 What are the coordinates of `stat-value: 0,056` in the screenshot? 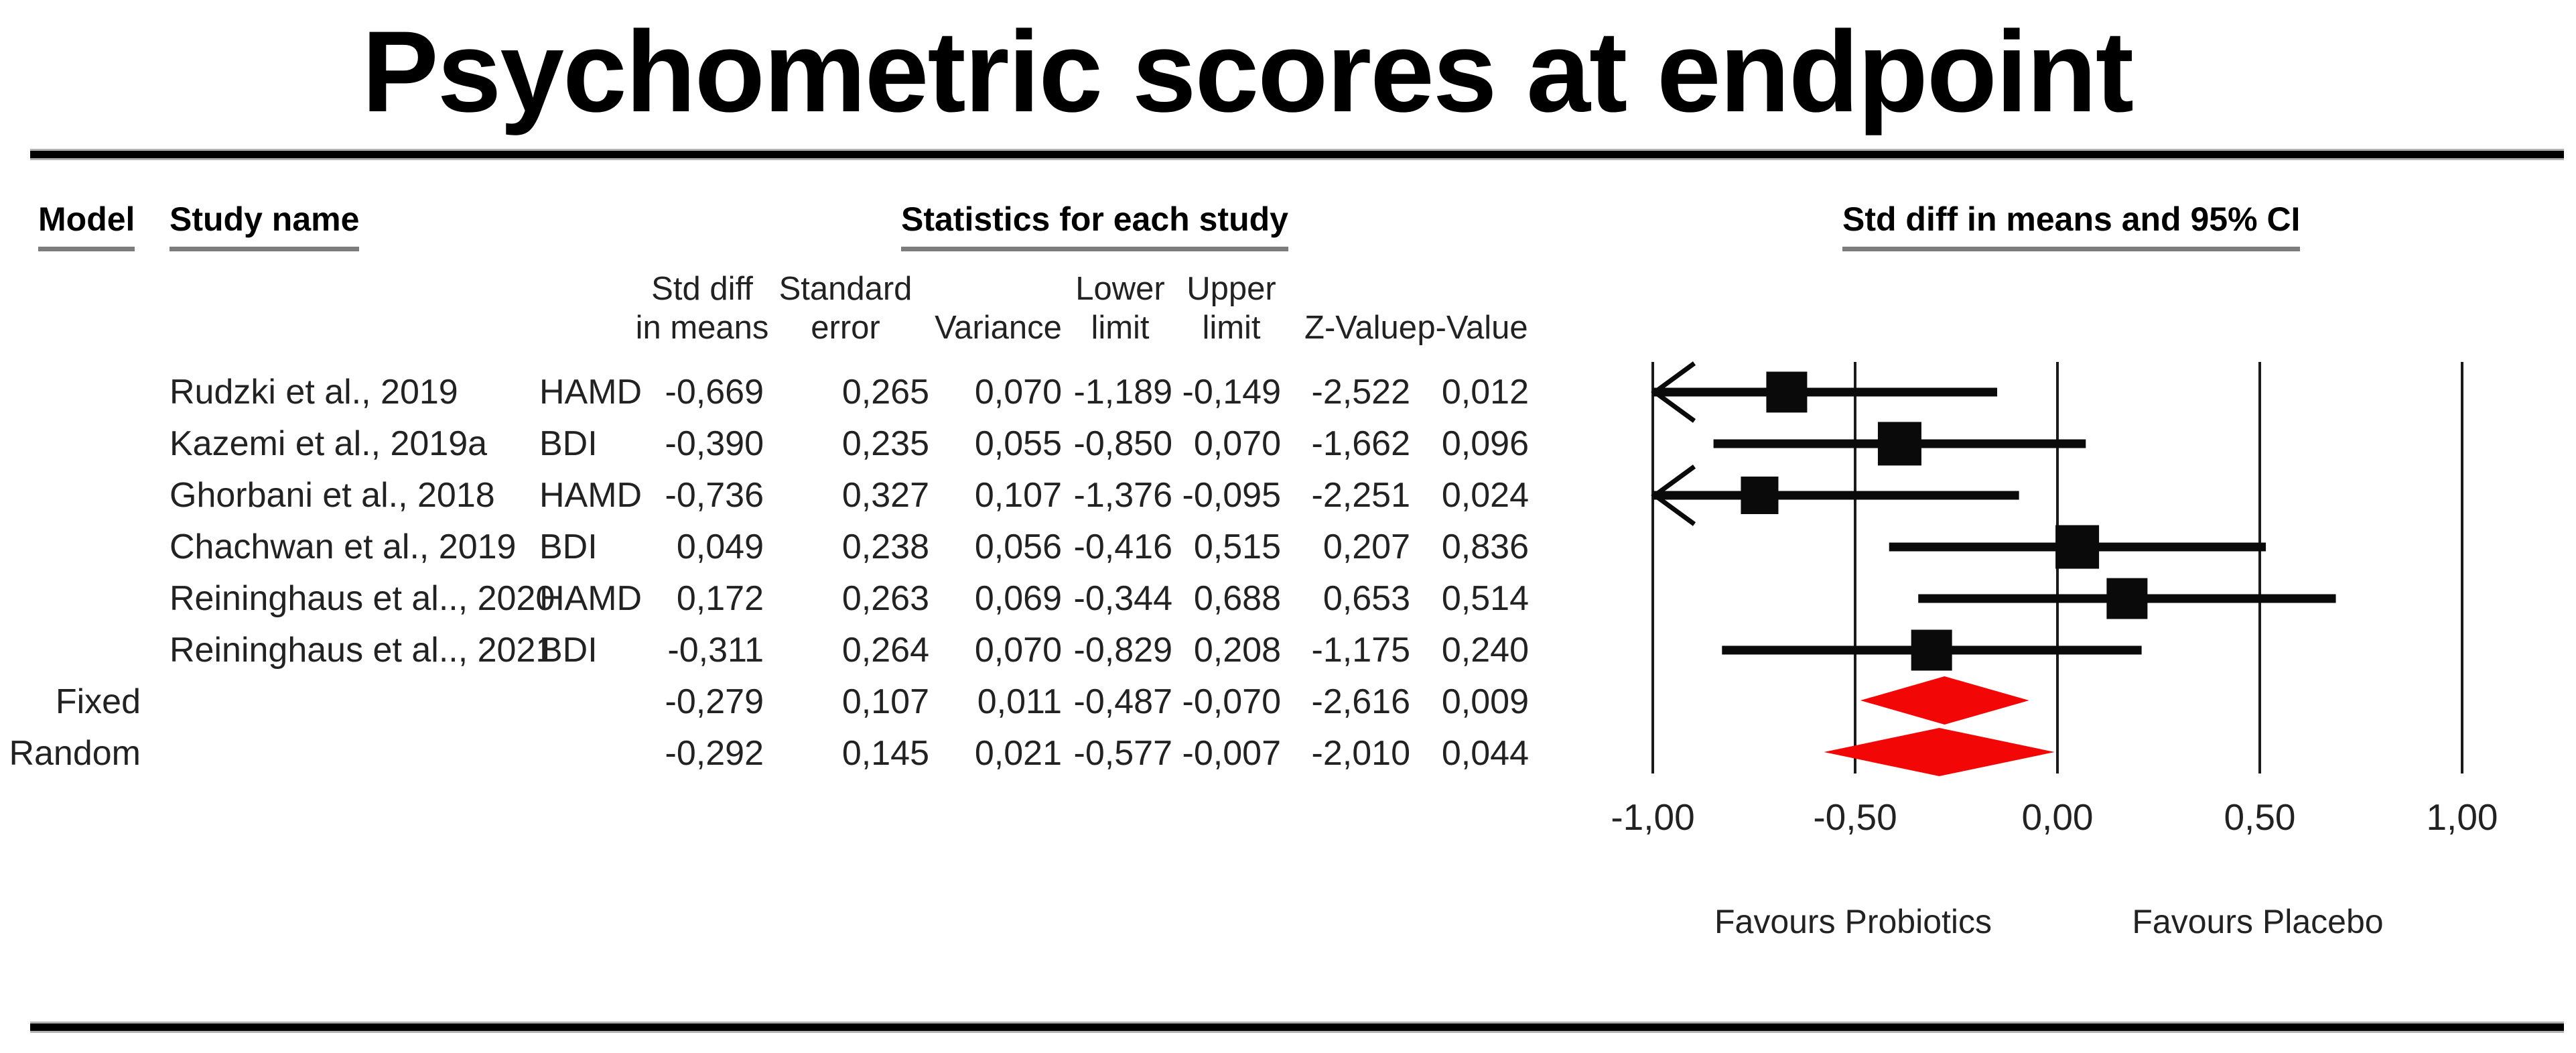 It's located at (1018, 547).